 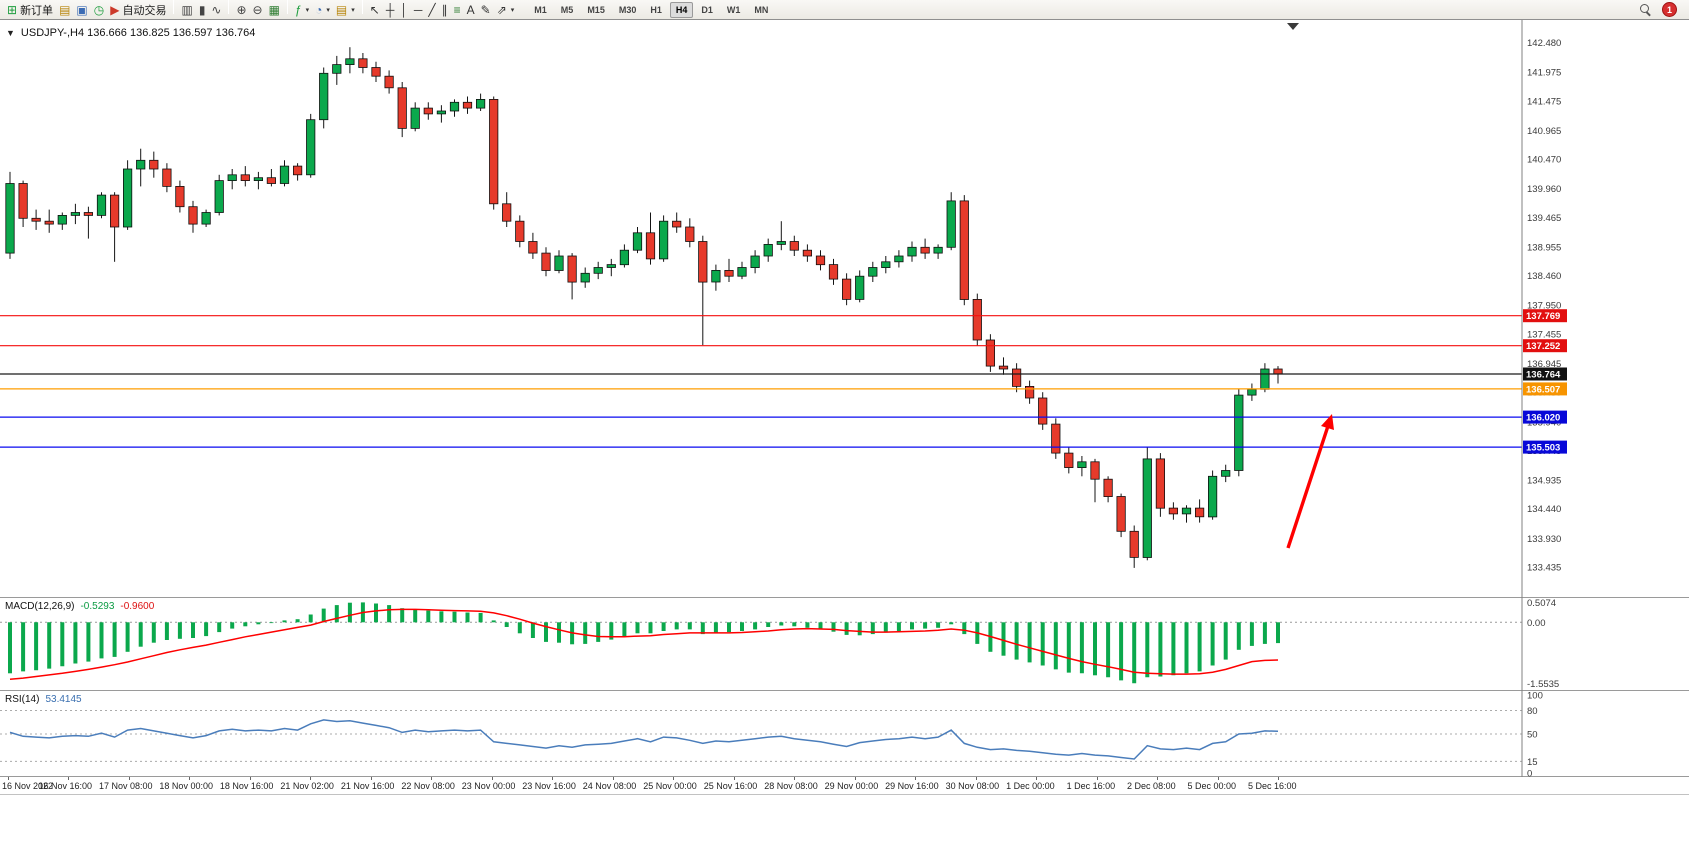 I want to click on time-label: 23 Nov 00:00, so click(x=488, y=786).